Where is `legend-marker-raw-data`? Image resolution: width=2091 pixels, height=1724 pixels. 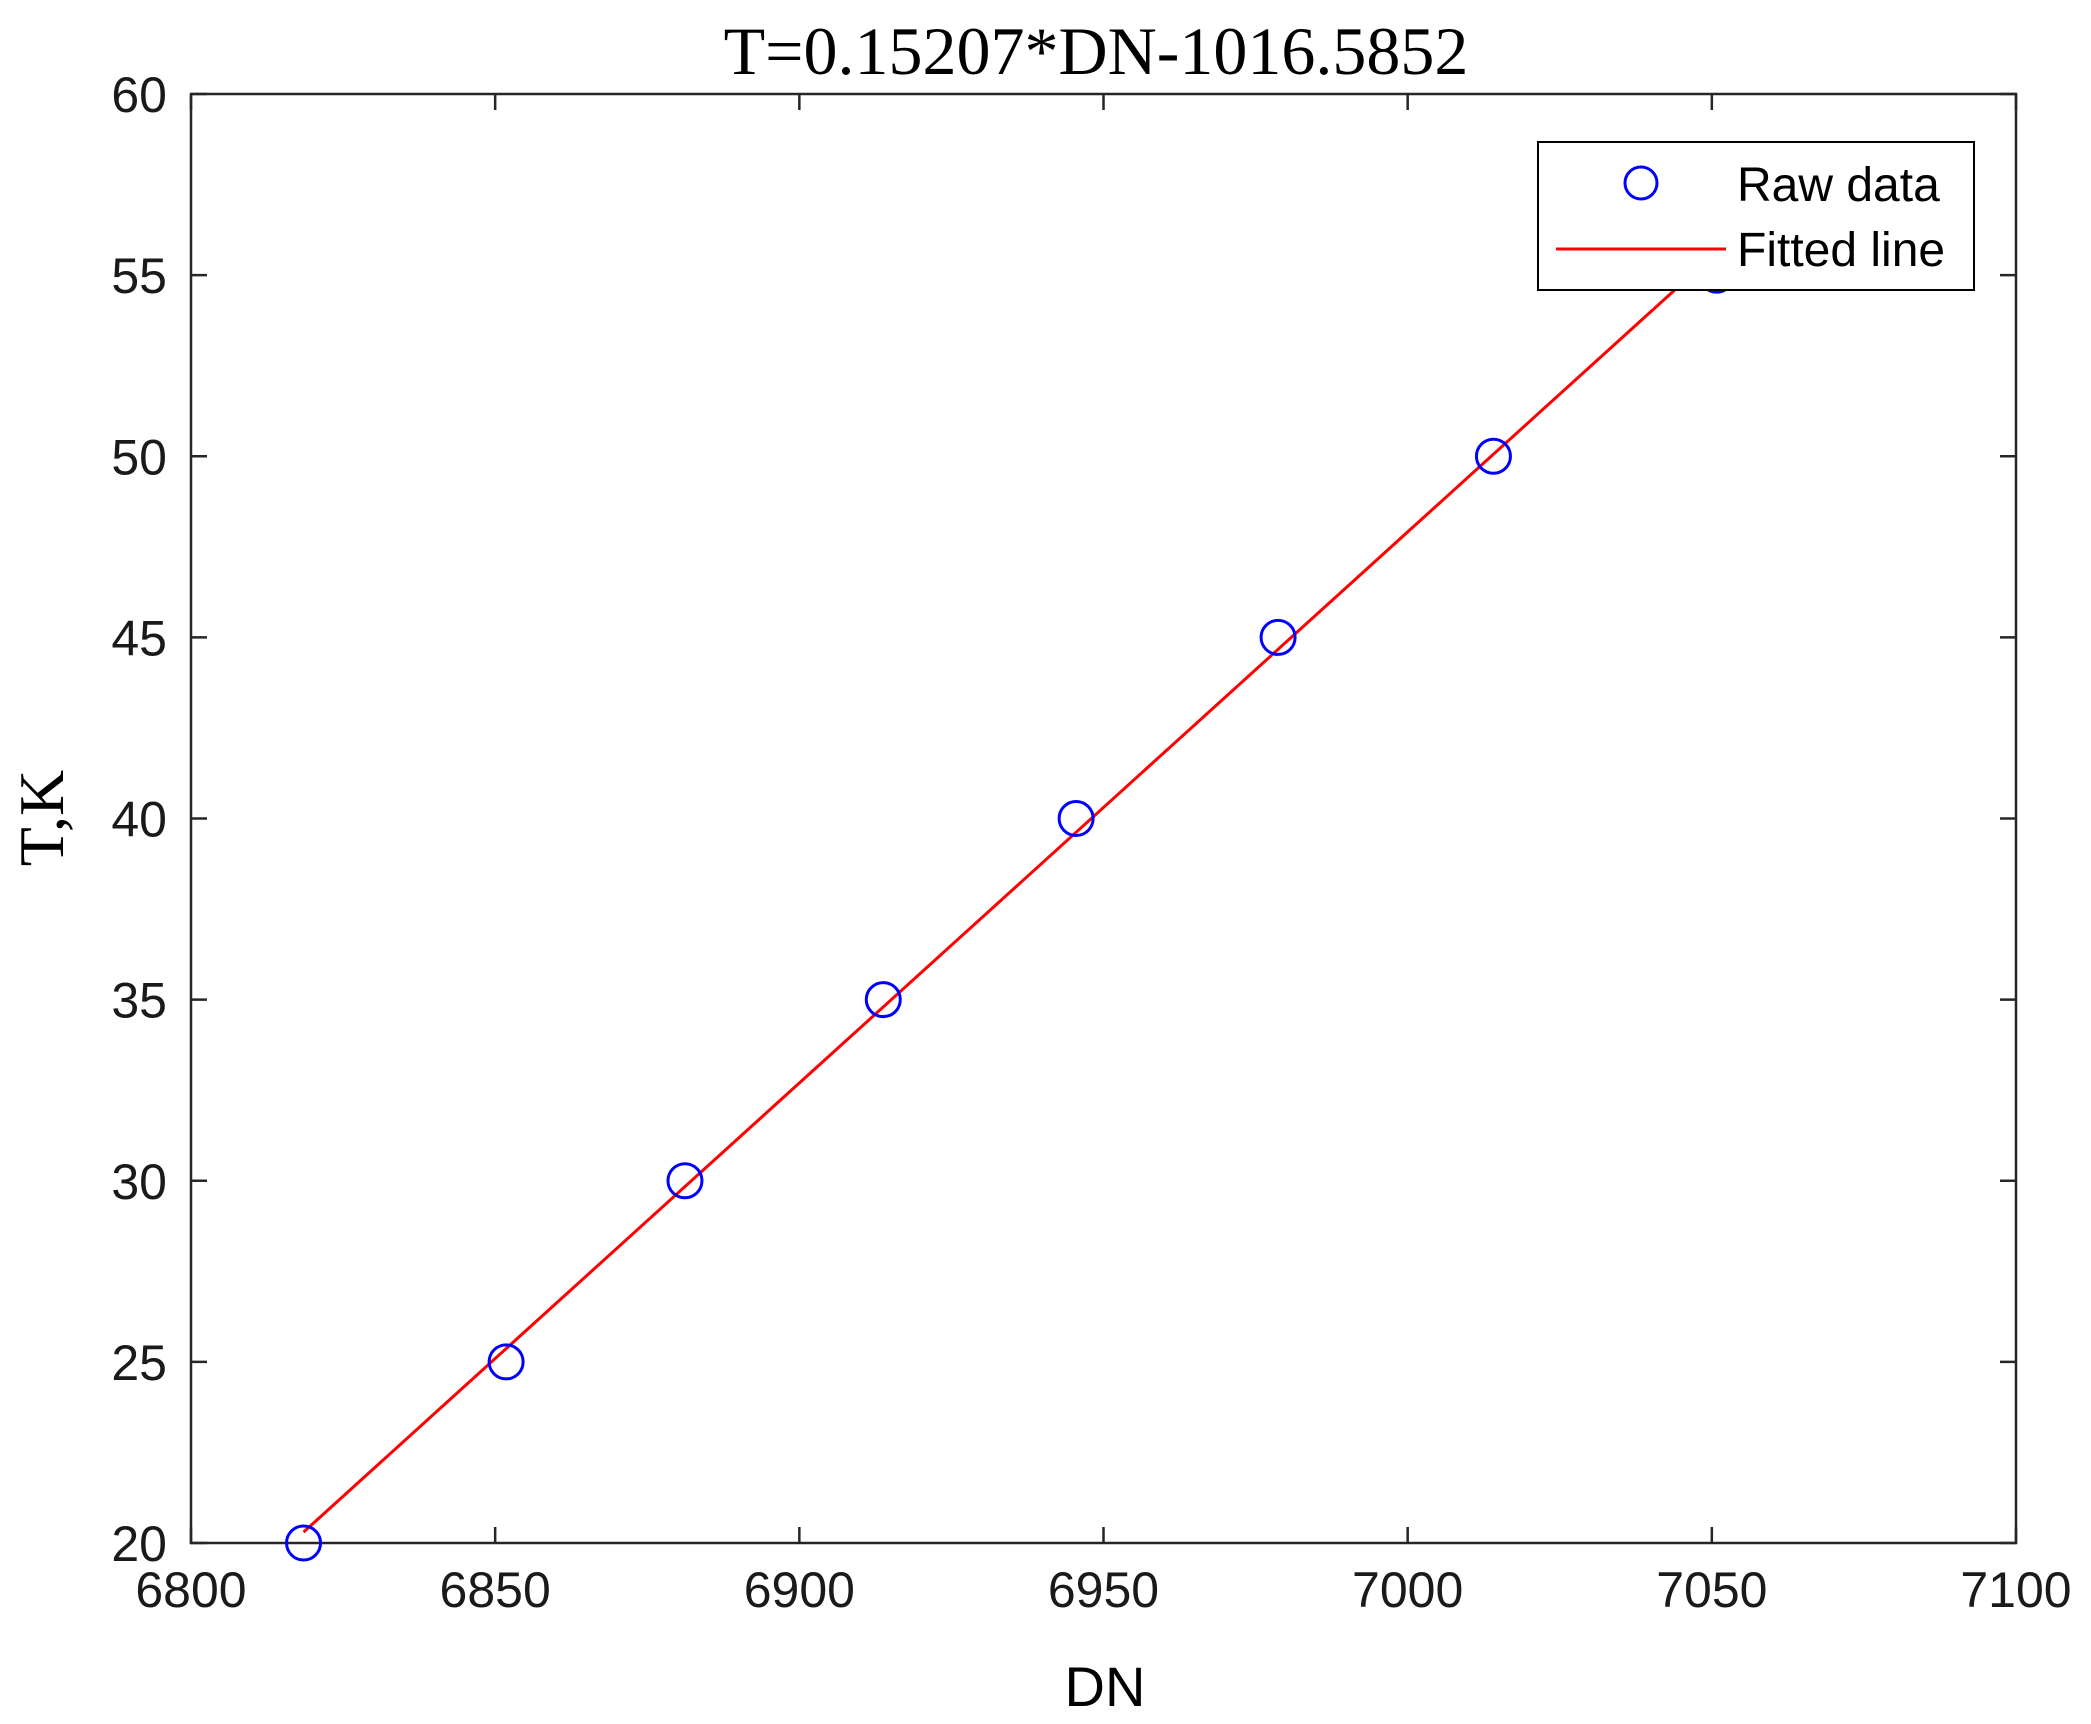
legend-marker-raw-data is located at coordinates (1641, 183).